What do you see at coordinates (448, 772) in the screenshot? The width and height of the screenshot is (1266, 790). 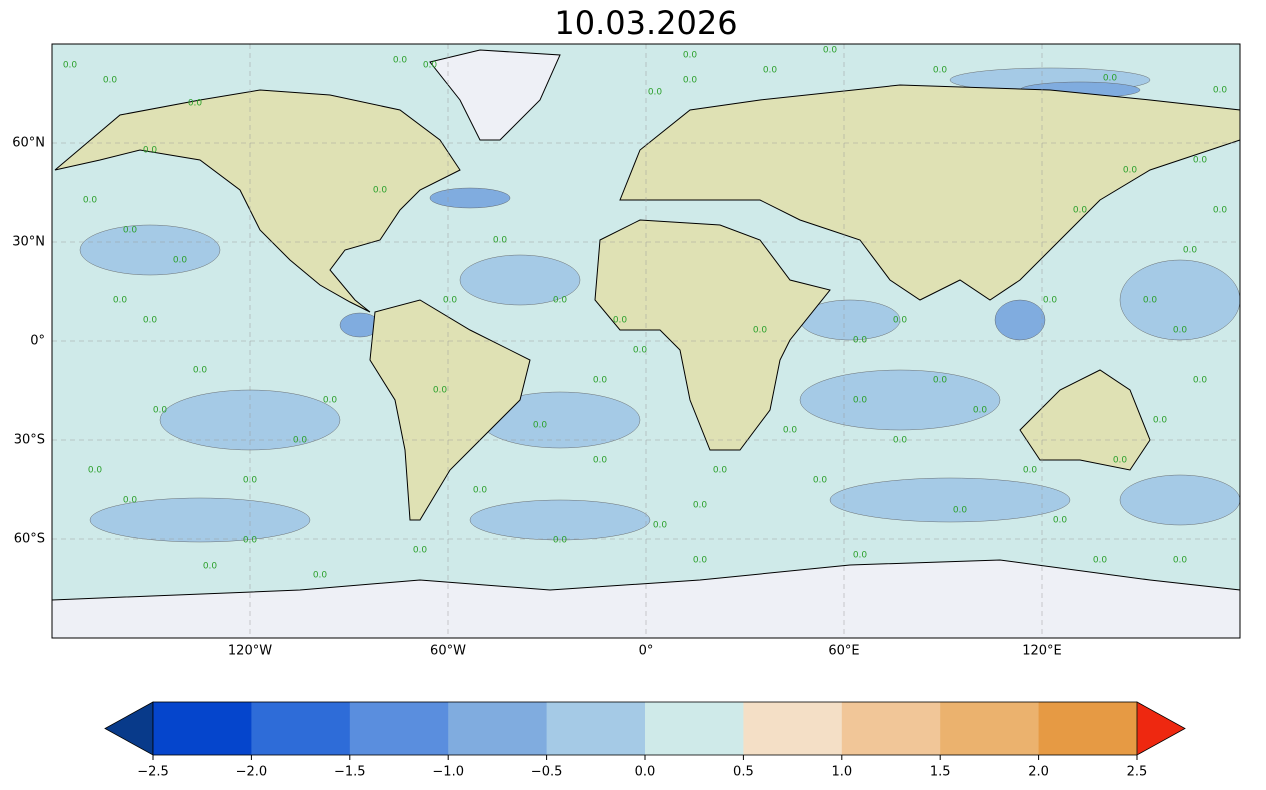 I see `colorbar-tick-label: −1.0` at bounding box center [448, 772].